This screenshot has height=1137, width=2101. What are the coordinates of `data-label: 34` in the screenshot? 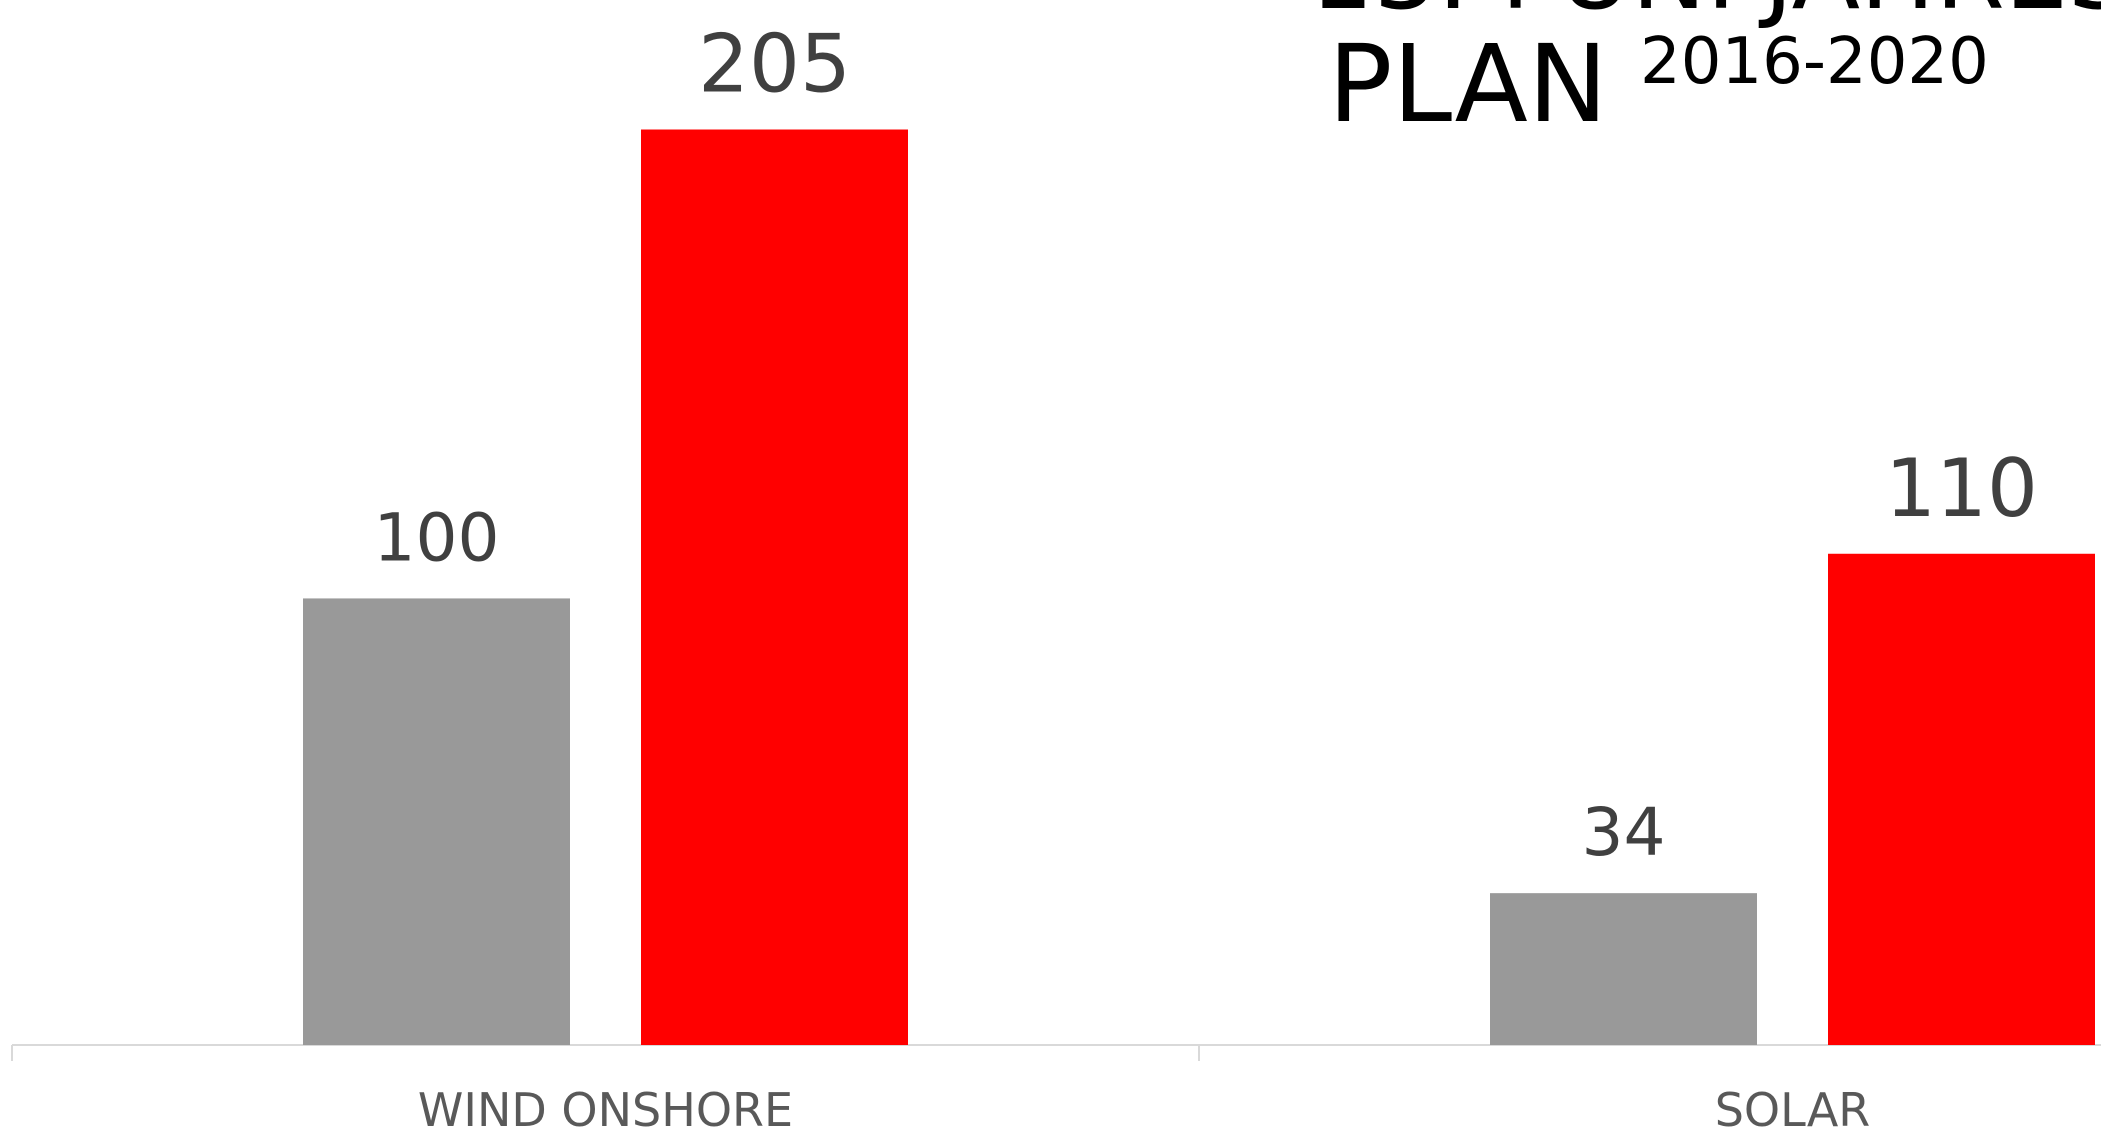 It's located at (1624, 832).